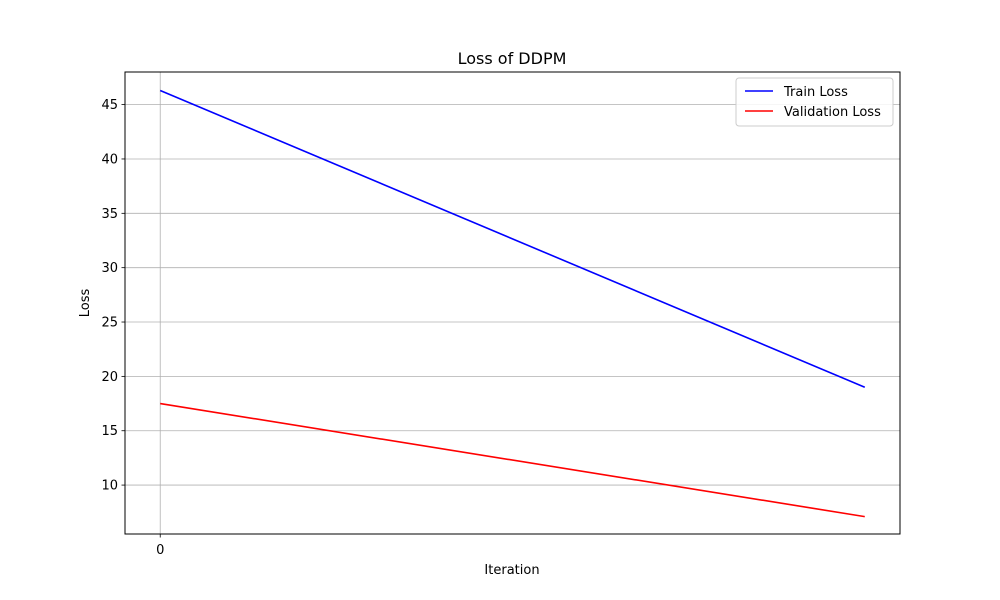  Describe the element at coordinates (109, 214) in the screenshot. I see `y-tick-label: 35` at that location.